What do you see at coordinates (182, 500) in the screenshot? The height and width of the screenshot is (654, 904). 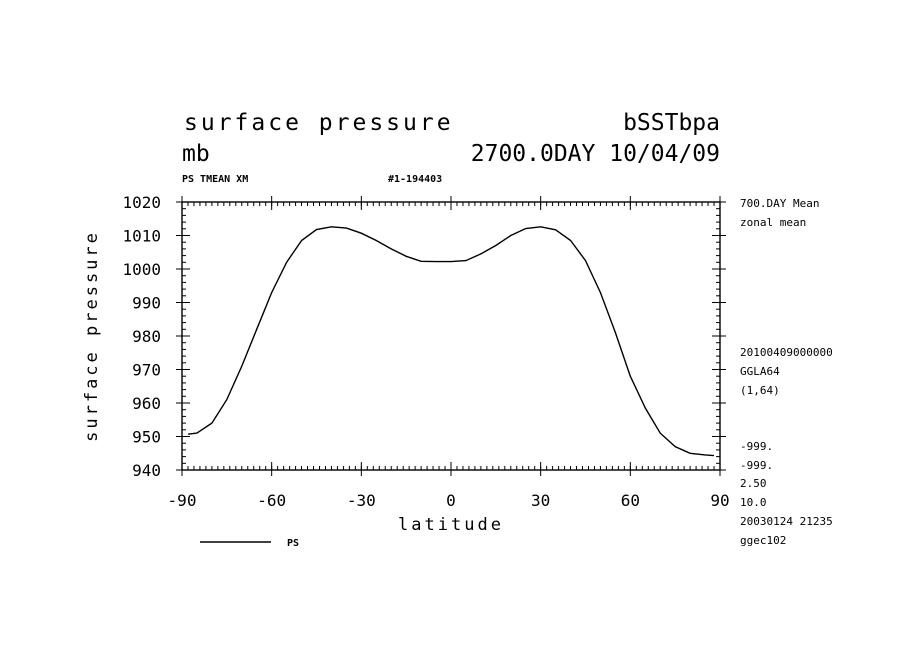 I see `x-tick-label: -90` at bounding box center [182, 500].